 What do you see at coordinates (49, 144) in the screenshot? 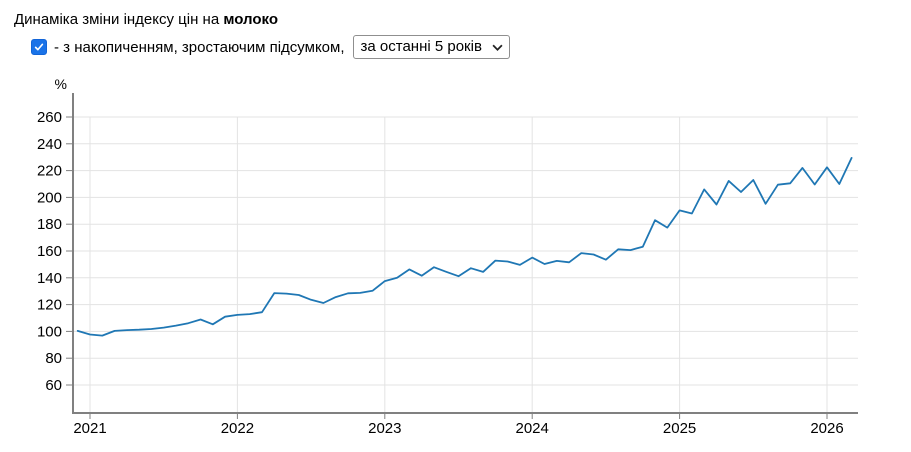
I see `y-tick-label: 240` at bounding box center [49, 144].